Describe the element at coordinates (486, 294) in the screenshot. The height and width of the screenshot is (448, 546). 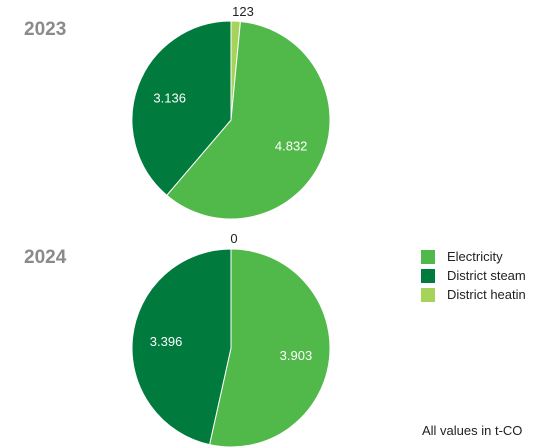
I see `legend-label-district-heating: District heatin` at that location.